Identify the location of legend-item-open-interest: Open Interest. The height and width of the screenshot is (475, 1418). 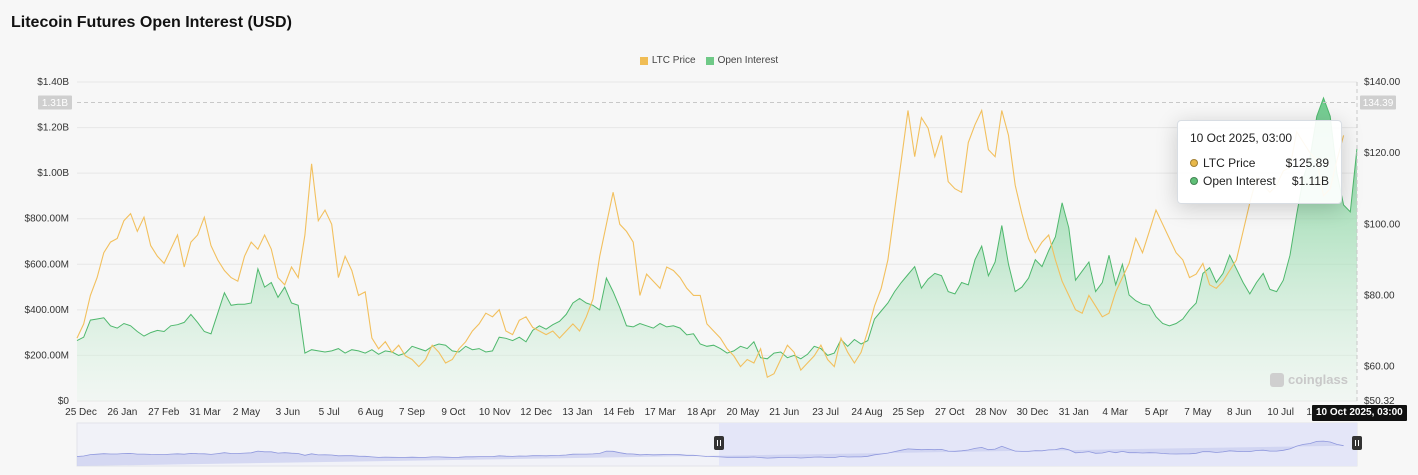
(742, 60).